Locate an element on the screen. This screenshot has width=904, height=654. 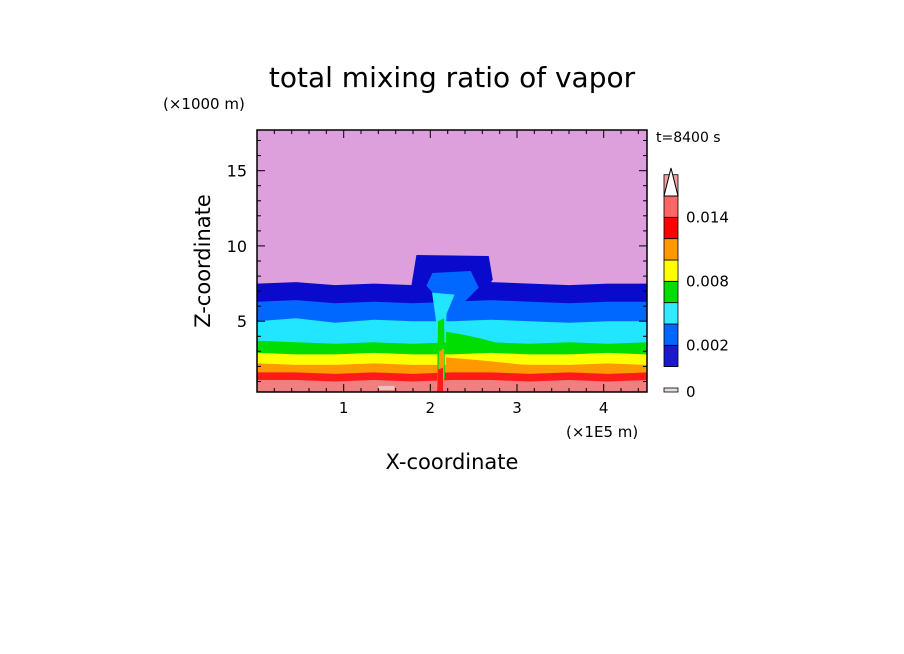
surface-patch is located at coordinates (386, 387).